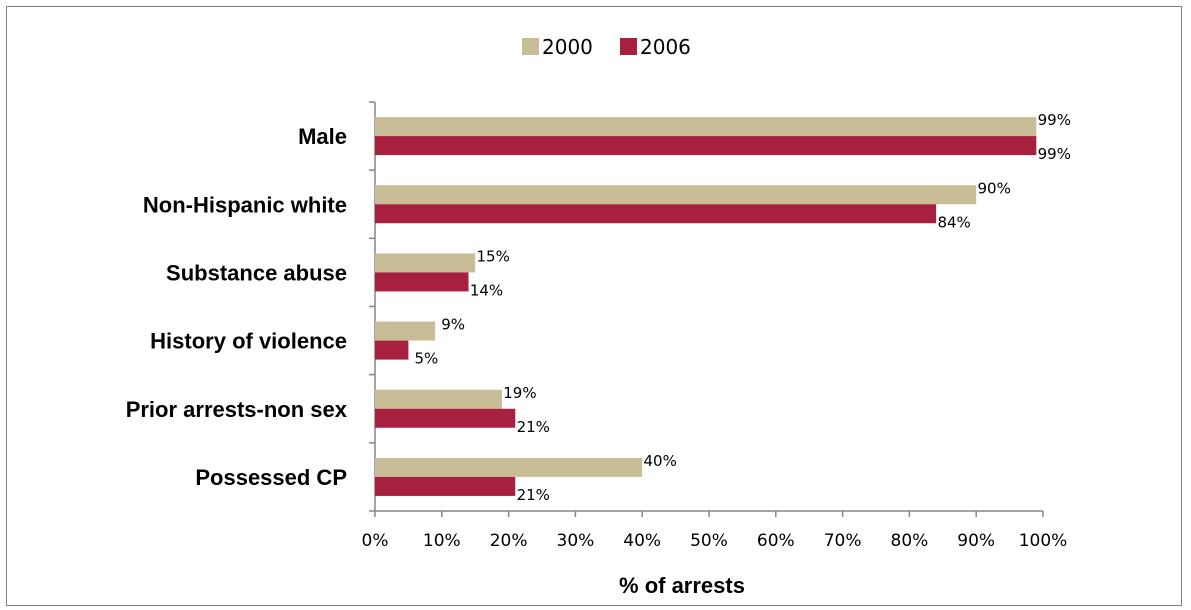 Image resolution: width=1191 pixels, height=610 pixels. I want to click on x-tick-label: 80%, so click(910, 541).